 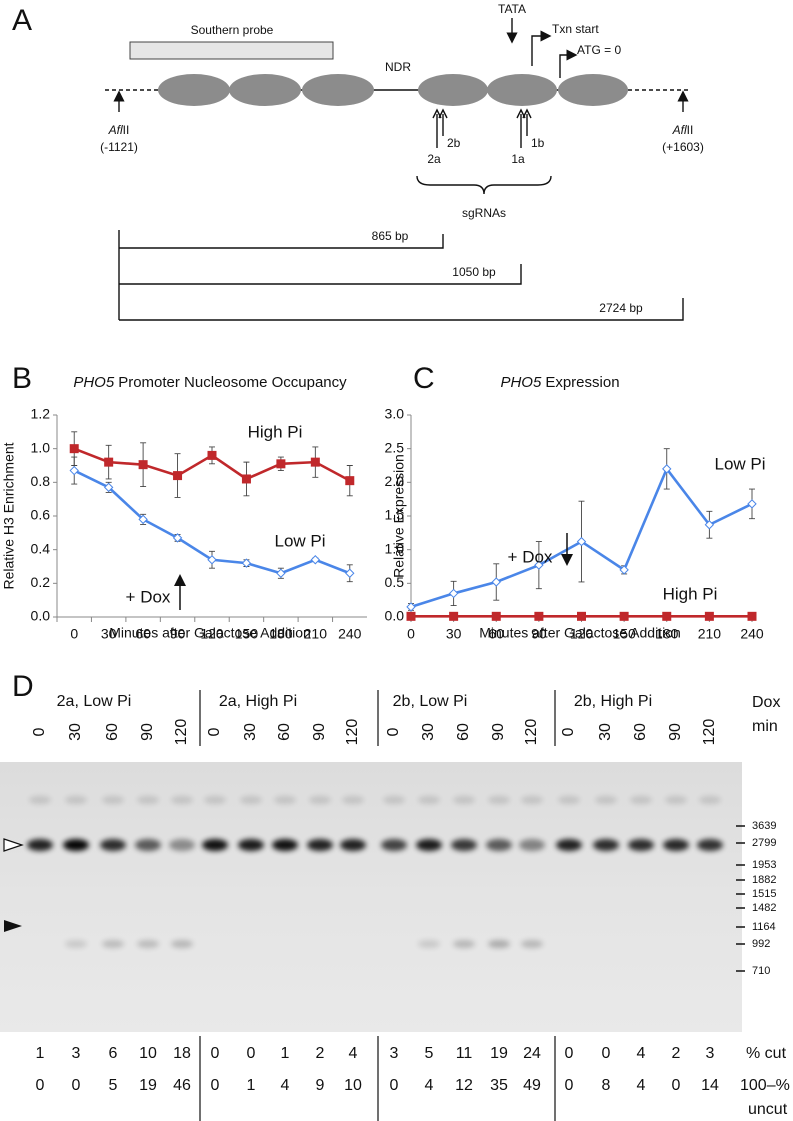 I want to click on uncut-arrowhead, so click(x=13, y=845).